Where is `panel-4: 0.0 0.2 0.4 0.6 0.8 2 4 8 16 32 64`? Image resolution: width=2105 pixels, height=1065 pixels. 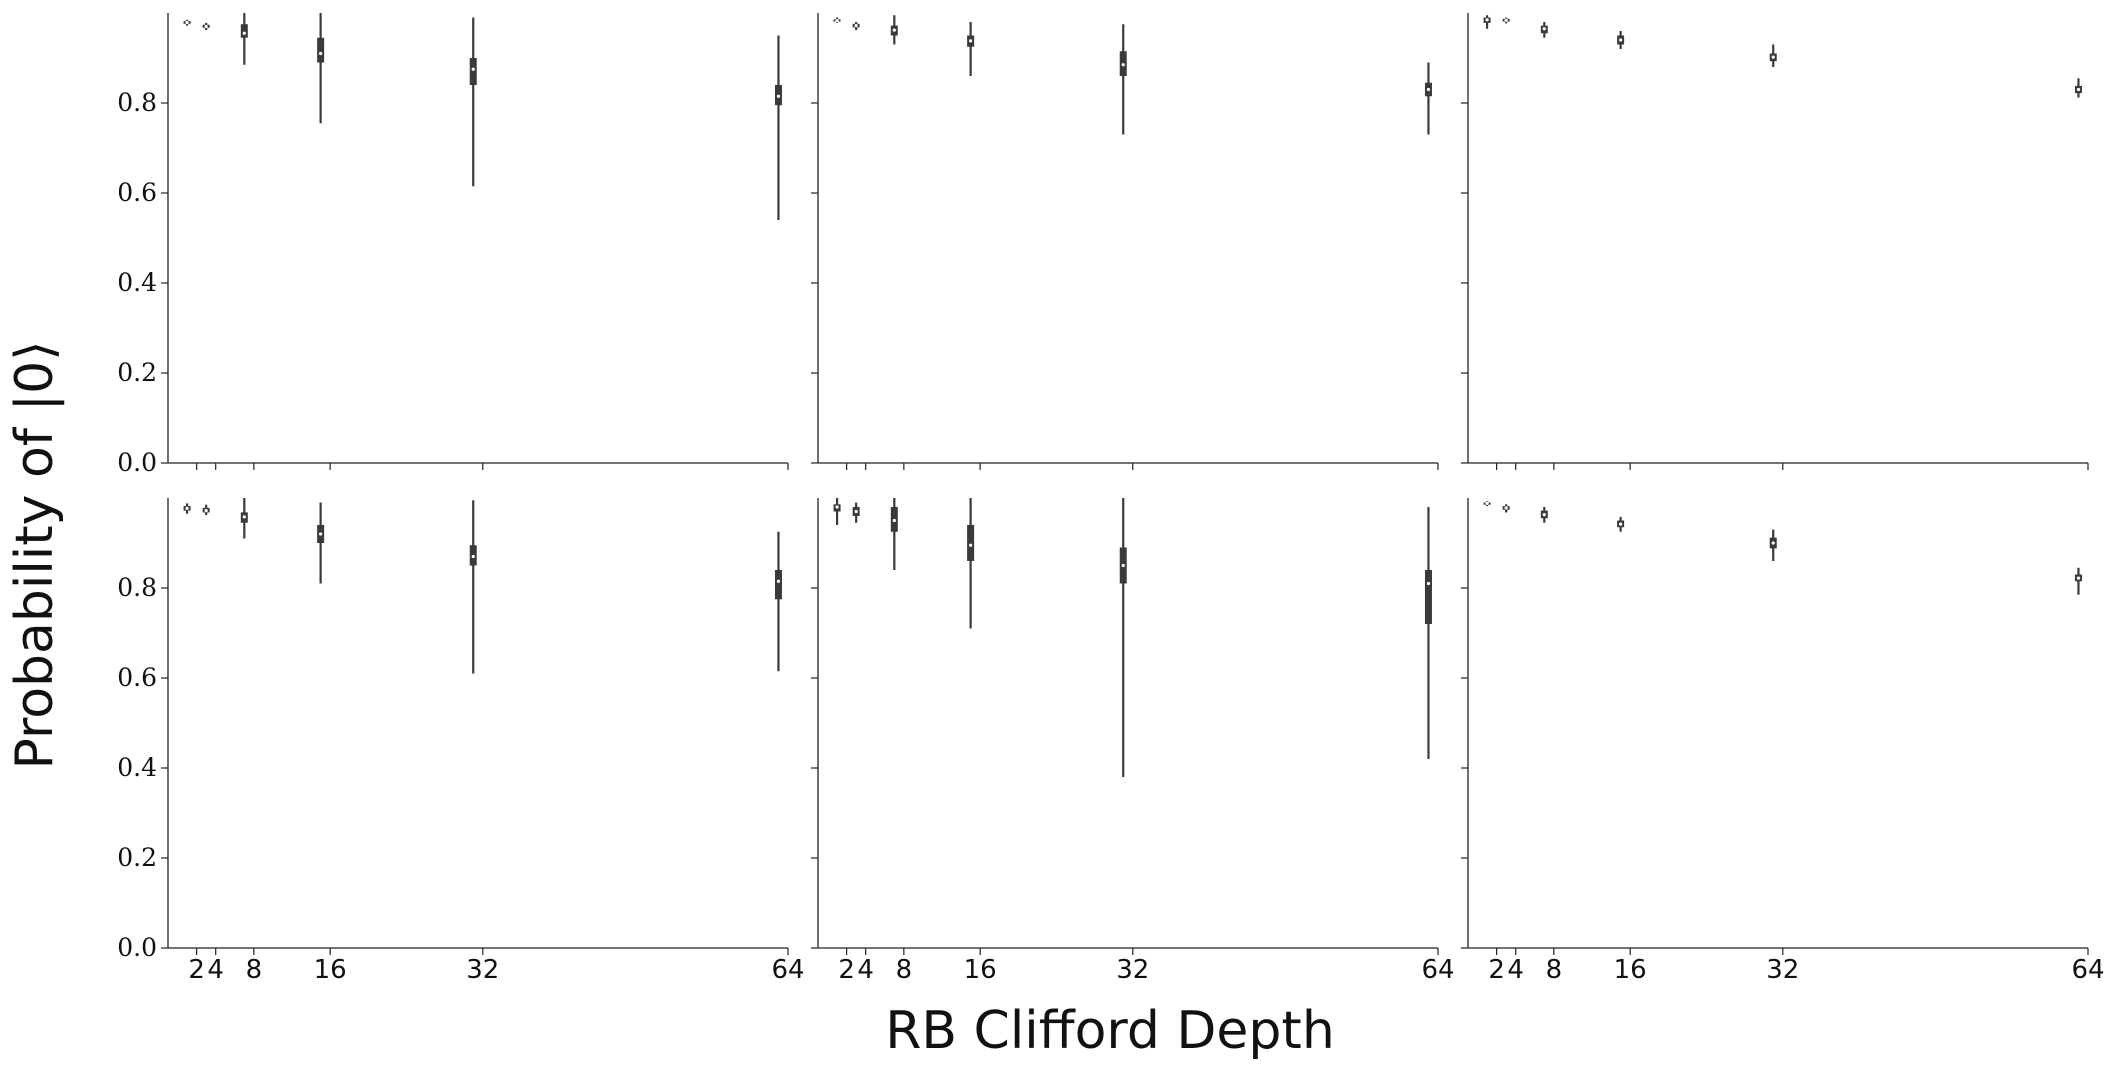 panel-4: 0.0 0.2 0.4 0.6 0.8 2 4 8 16 32 64 is located at coordinates (461, 741).